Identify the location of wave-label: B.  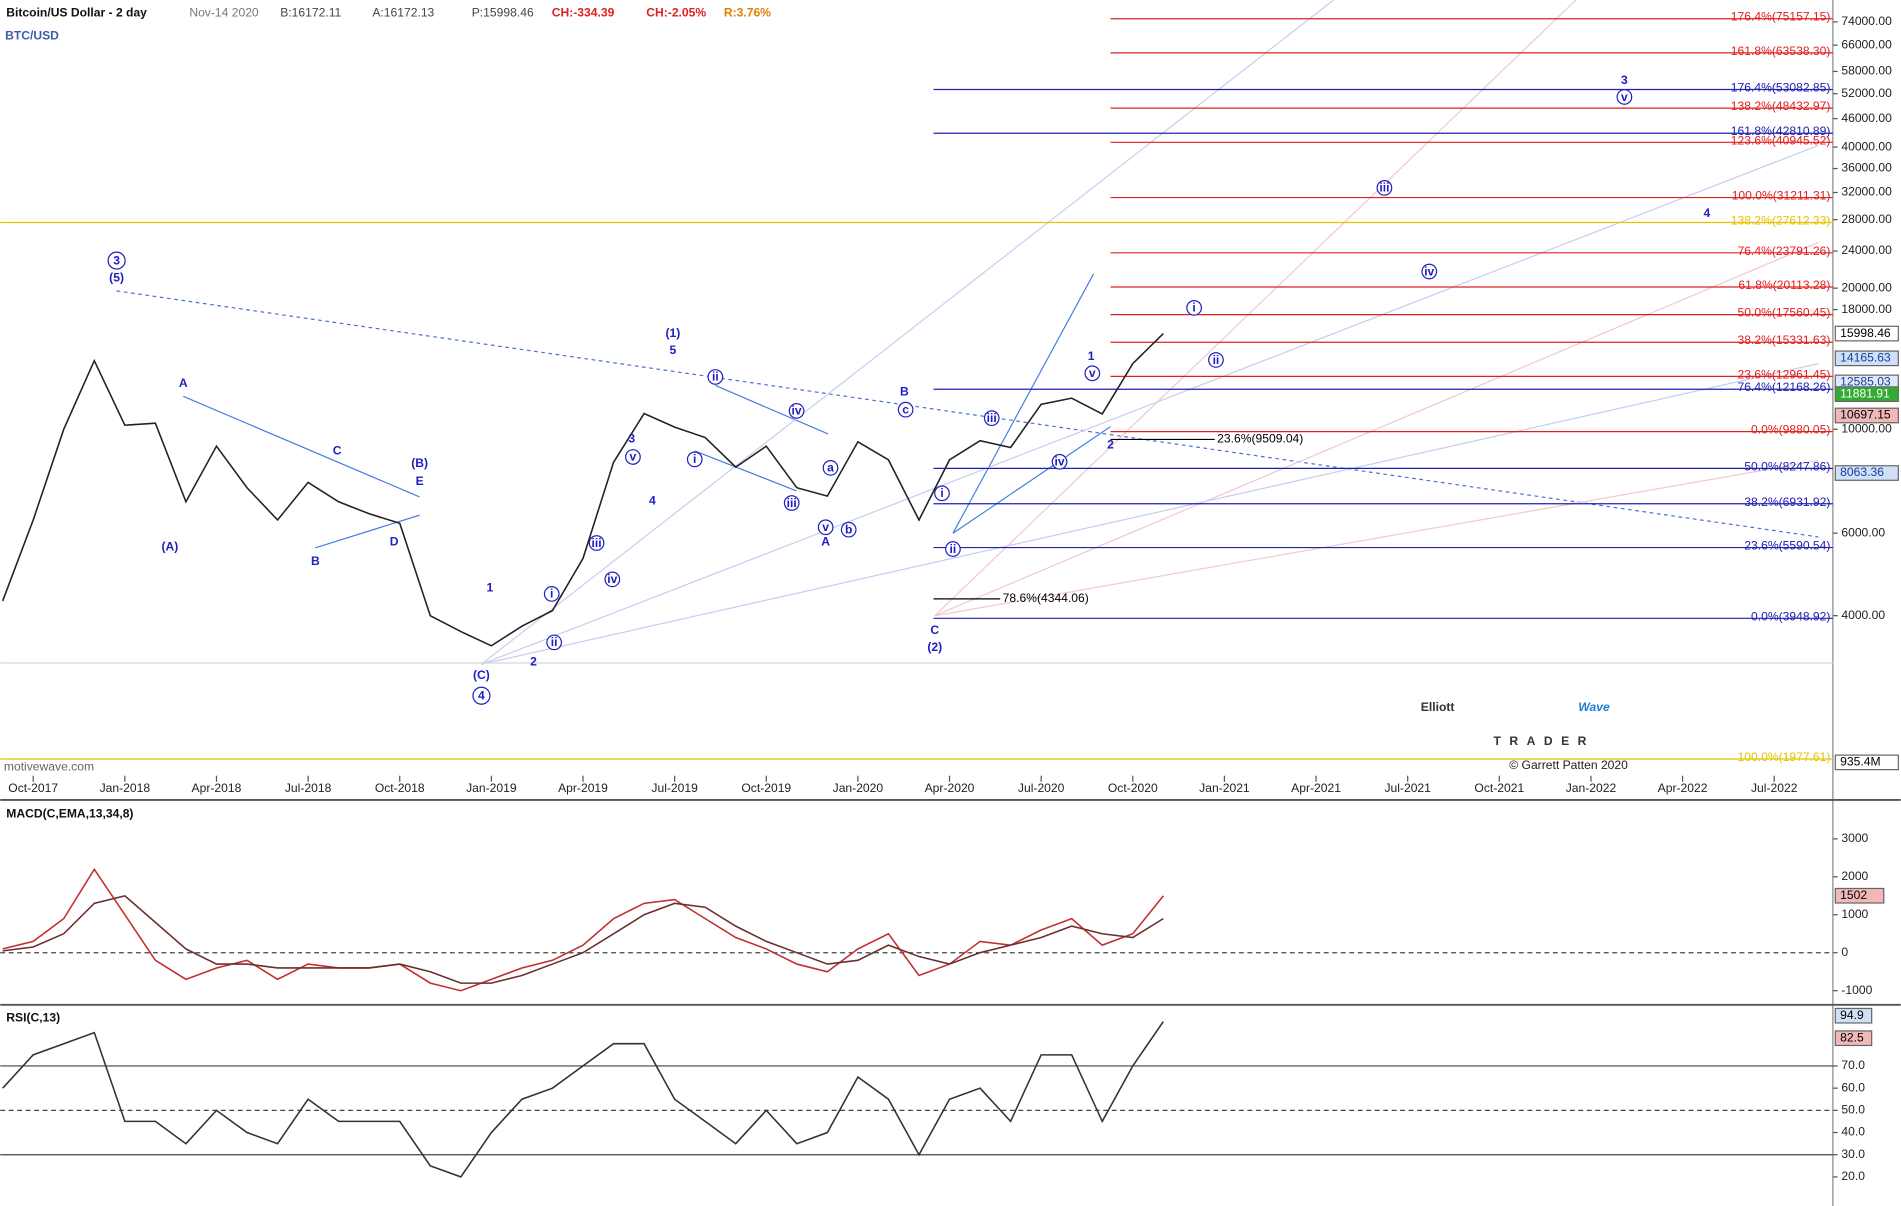
(904, 391).